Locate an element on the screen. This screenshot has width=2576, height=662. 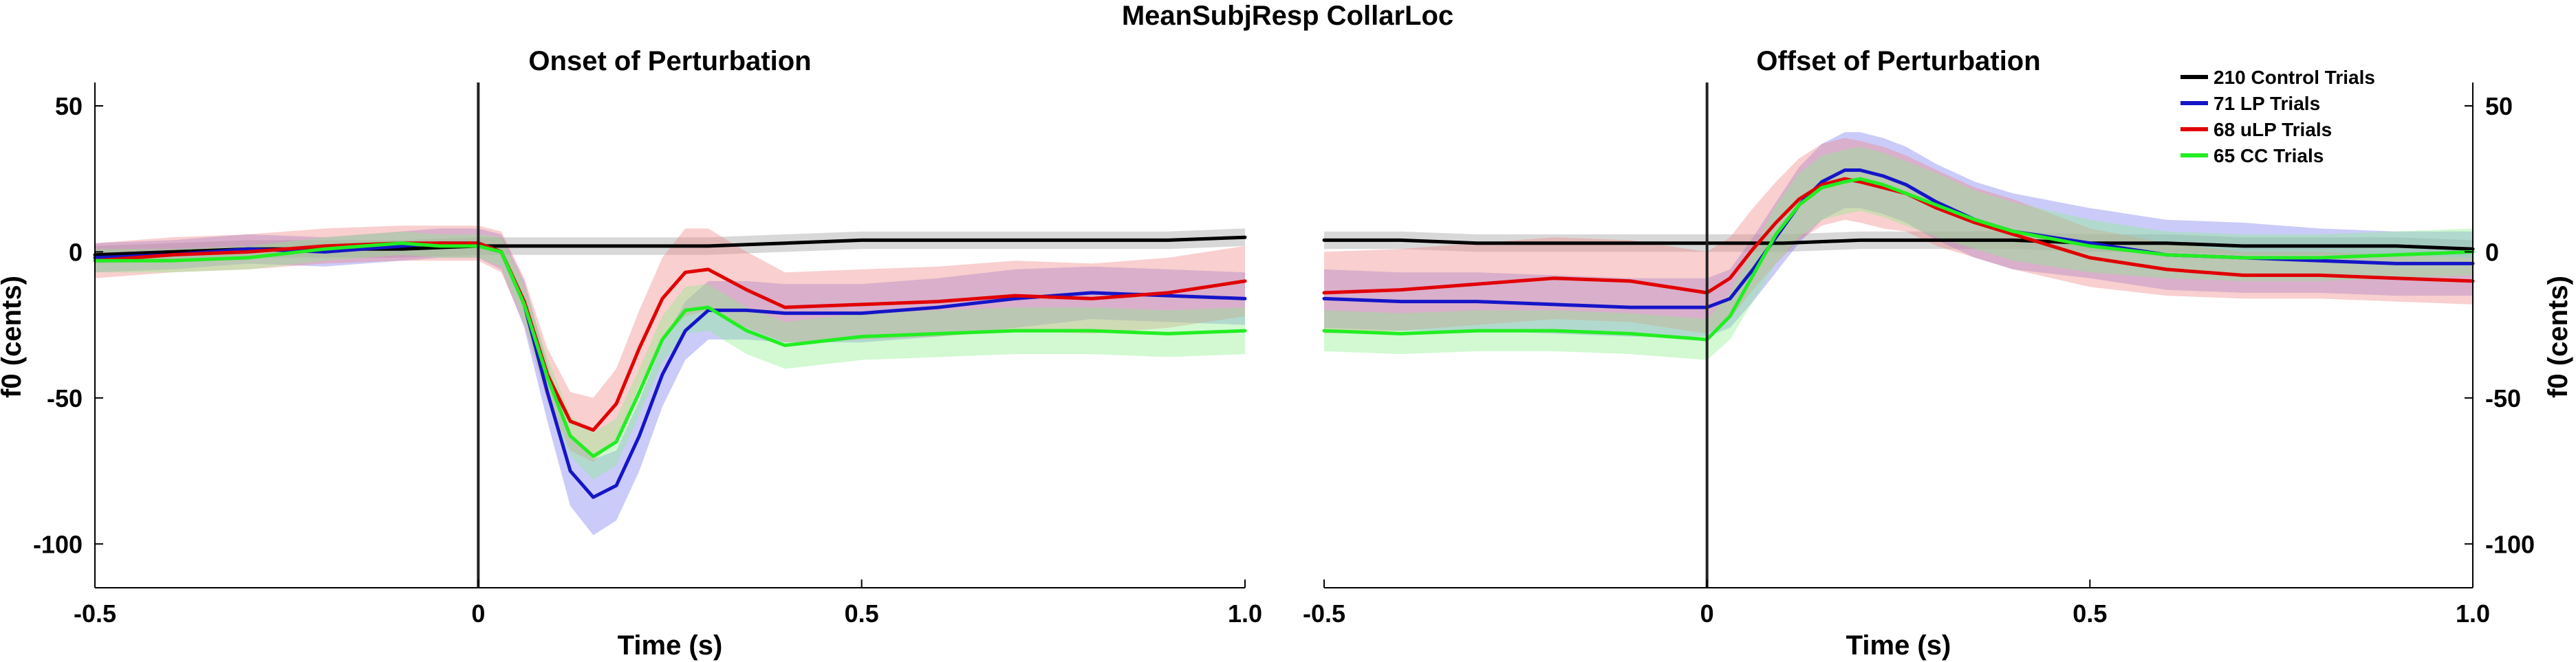
line-control-offset is located at coordinates (1898, 244).